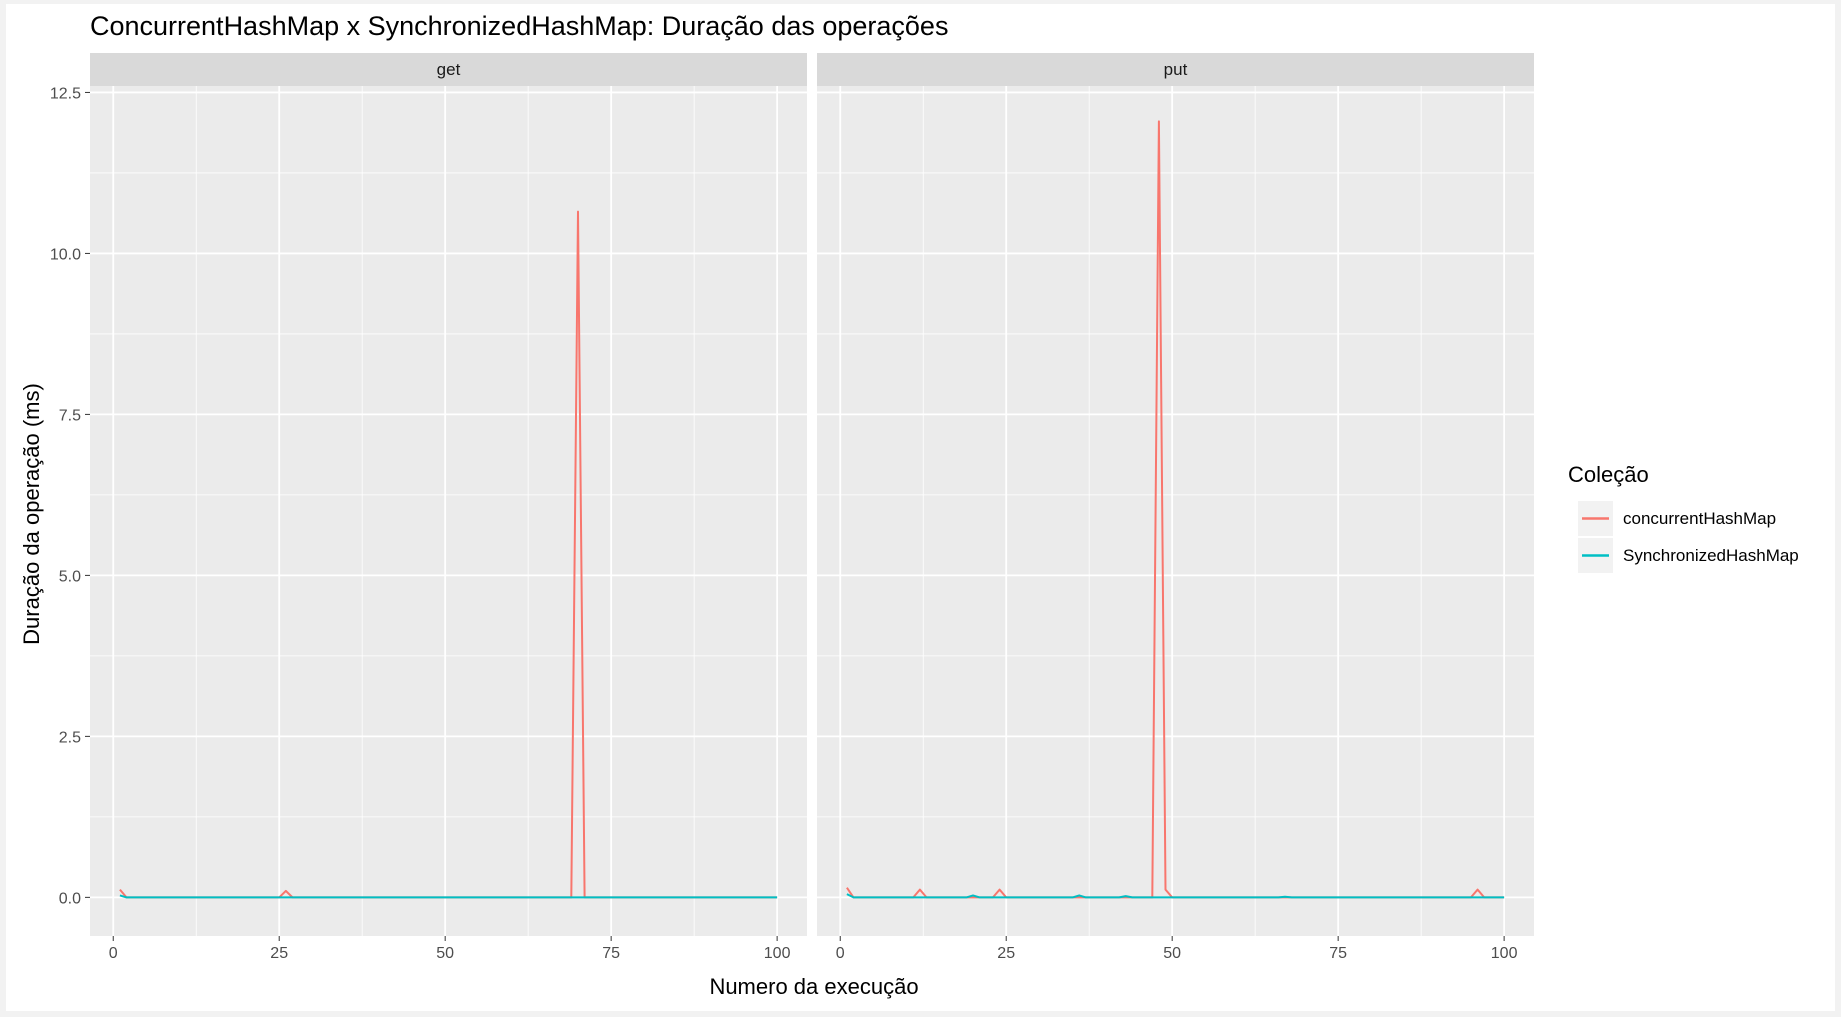 This screenshot has width=1841, height=1017. I want to click on facet-strip-label: put, so click(1176, 69).